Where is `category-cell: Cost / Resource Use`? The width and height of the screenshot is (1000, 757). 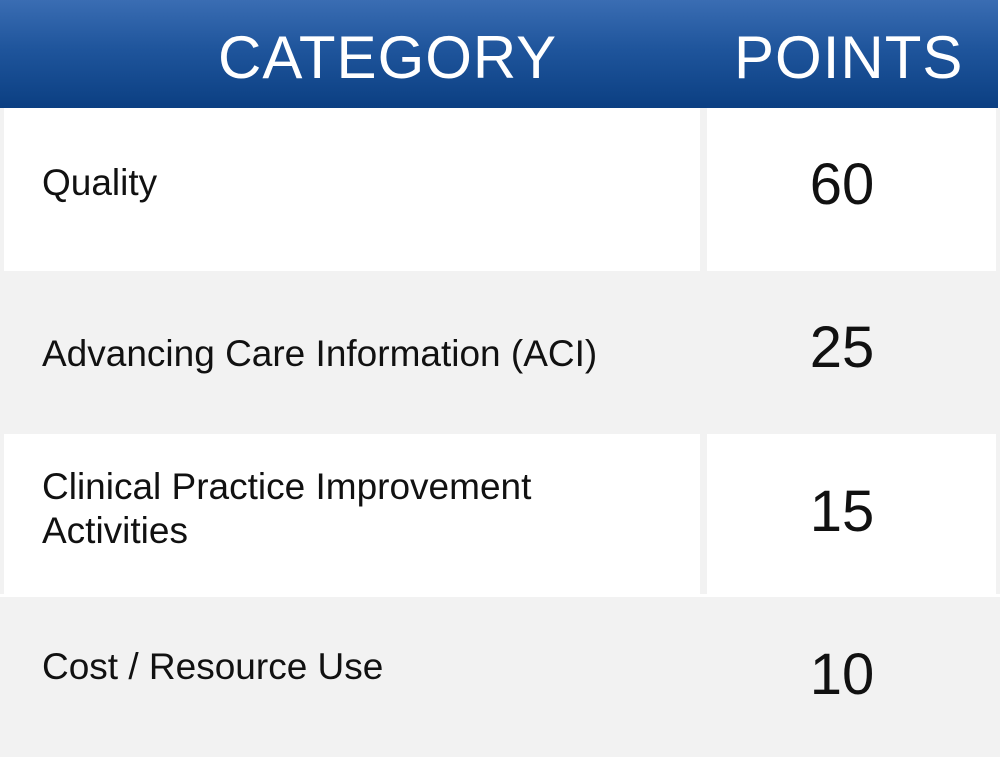 category-cell: Cost / Resource Use is located at coordinates (352, 677).